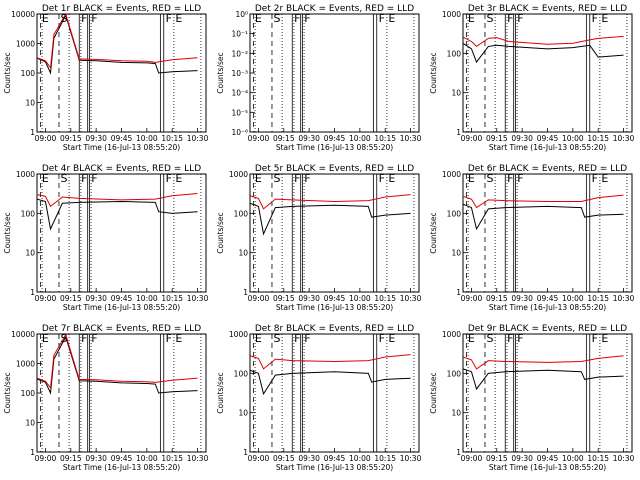  I want to click on y-tick-label: 10⁻⁵, so click(239, 112).